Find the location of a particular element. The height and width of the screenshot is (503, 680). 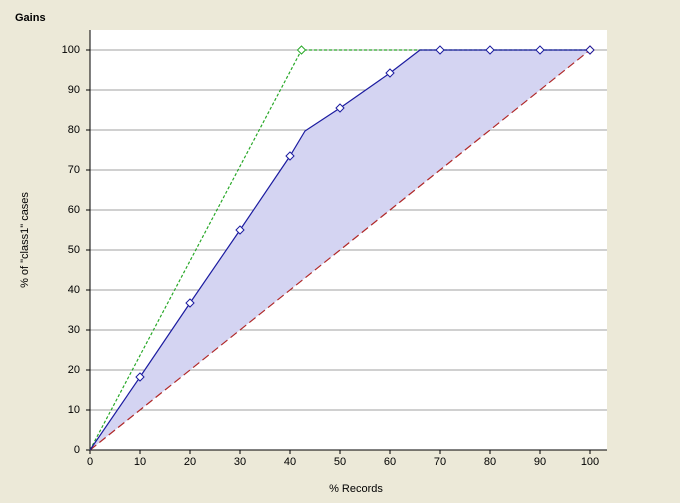

y-tick-label: 20 is located at coordinates (74, 370).